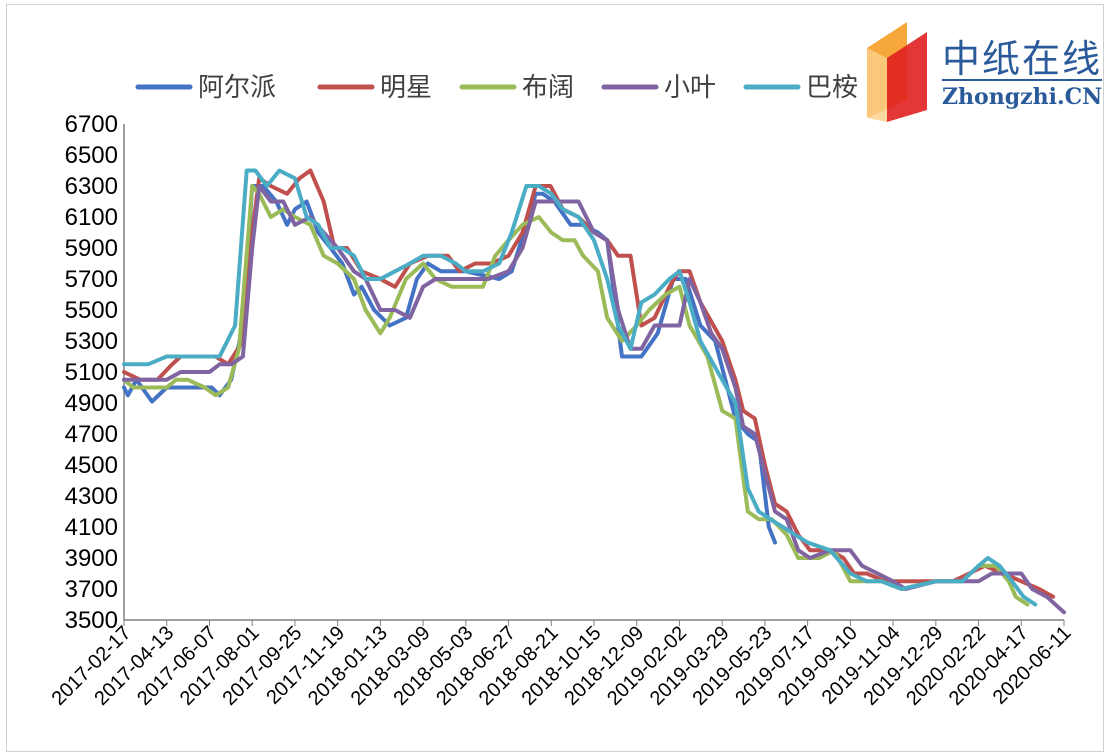  Describe the element at coordinates (91, 403) in the screenshot. I see `y-tick-label: 4900` at that location.